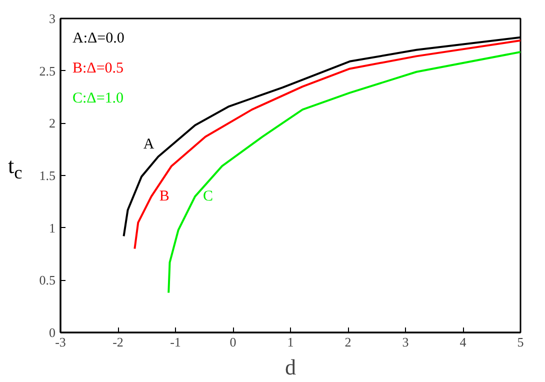 This screenshot has width=545, height=382. Describe the element at coordinates (164, 196) in the screenshot. I see `annotation: B` at that location.